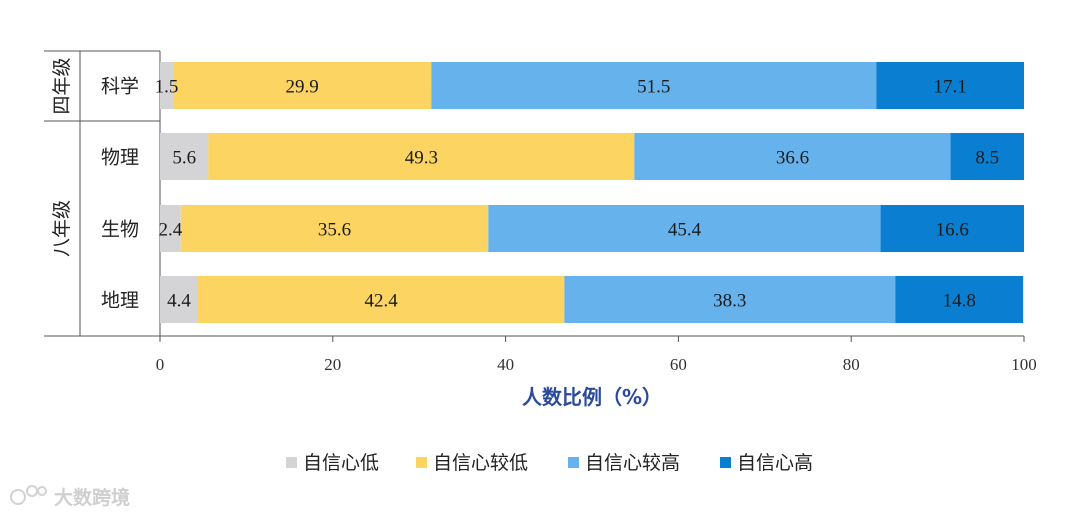 Image resolution: width=1080 pixels, height=518 pixels. I want to click on watermark-text: 大数跨境, so click(92, 497).